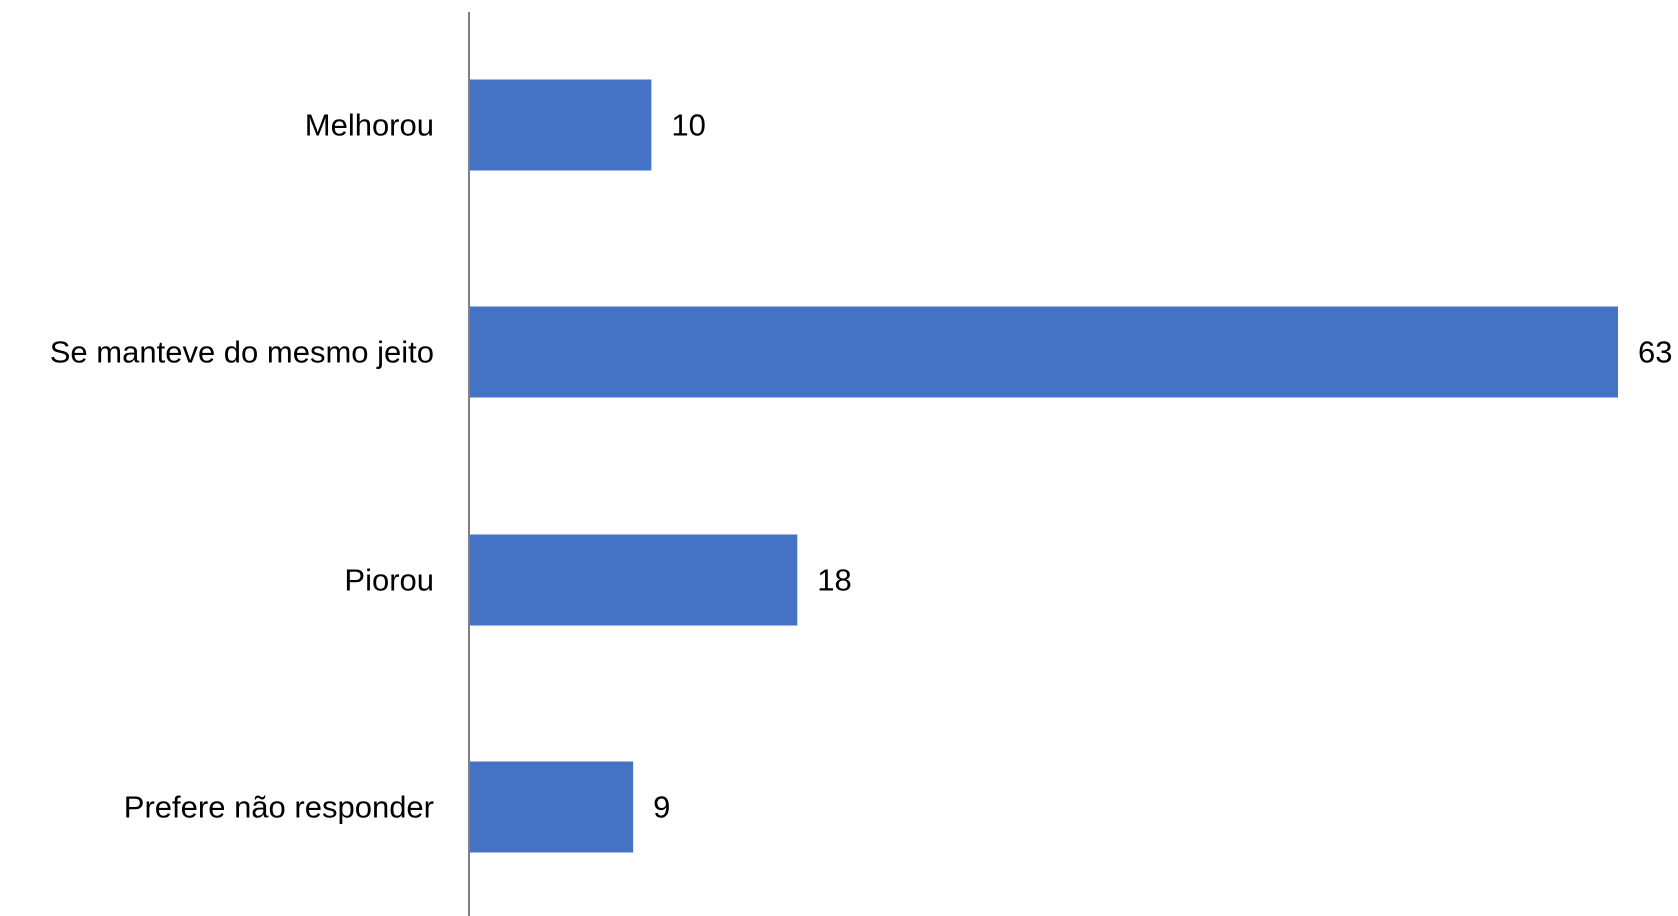 Image resolution: width=1678 pixels, height=916 pixels. Describe the element at coordinates (389, 580) in the screenshot. I see `category-label: Piorou` at that location.